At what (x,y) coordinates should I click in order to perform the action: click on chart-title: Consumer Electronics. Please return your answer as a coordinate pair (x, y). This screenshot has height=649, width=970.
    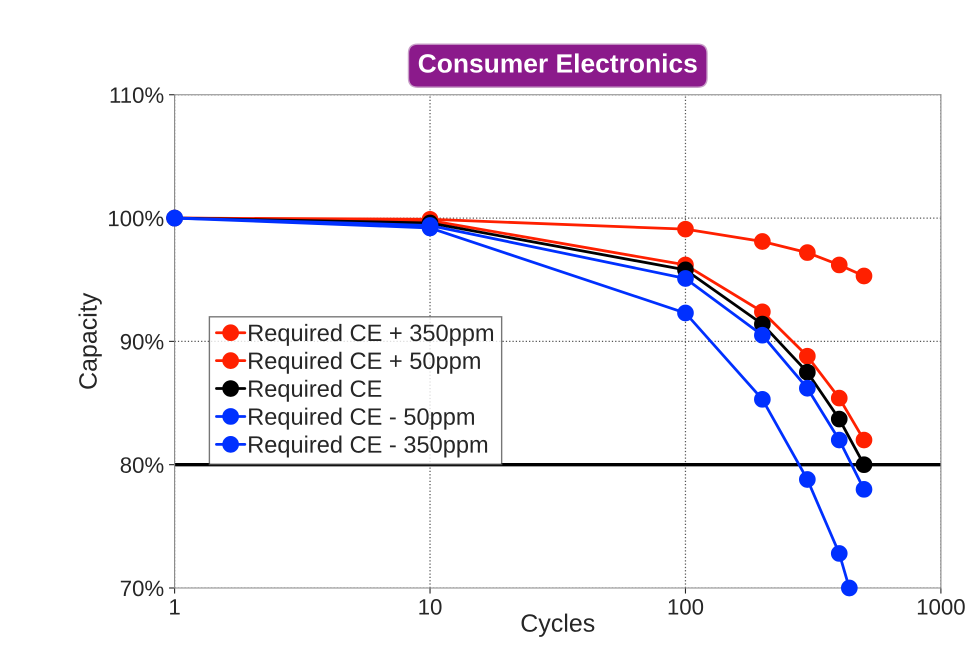
    Looking at the image, I should click on (557, 63).